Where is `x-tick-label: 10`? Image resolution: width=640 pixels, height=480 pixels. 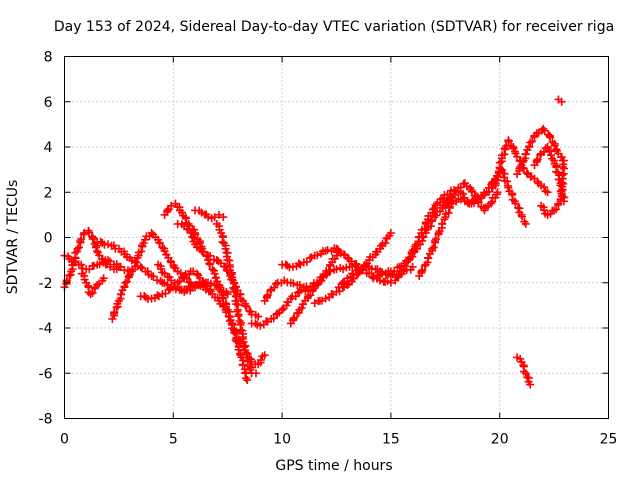
x-tick-label: 10 is located at coordinates (282, 440).